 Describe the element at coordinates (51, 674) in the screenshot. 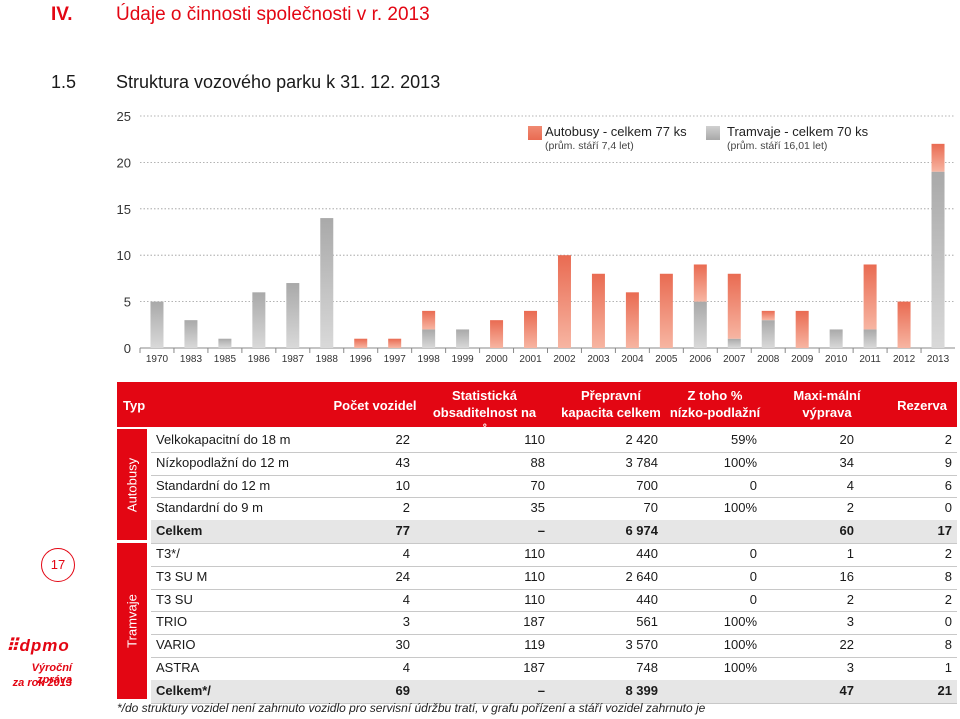

I see `report-title-line1: Výroční zpráva` at that location.